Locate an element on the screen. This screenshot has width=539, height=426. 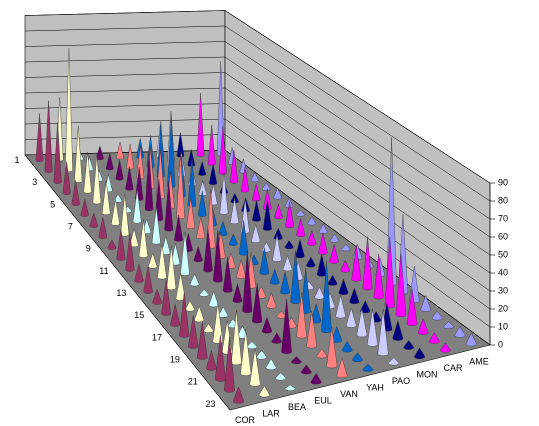
y-tick-label: 50 is located at coordinates (503, 254).